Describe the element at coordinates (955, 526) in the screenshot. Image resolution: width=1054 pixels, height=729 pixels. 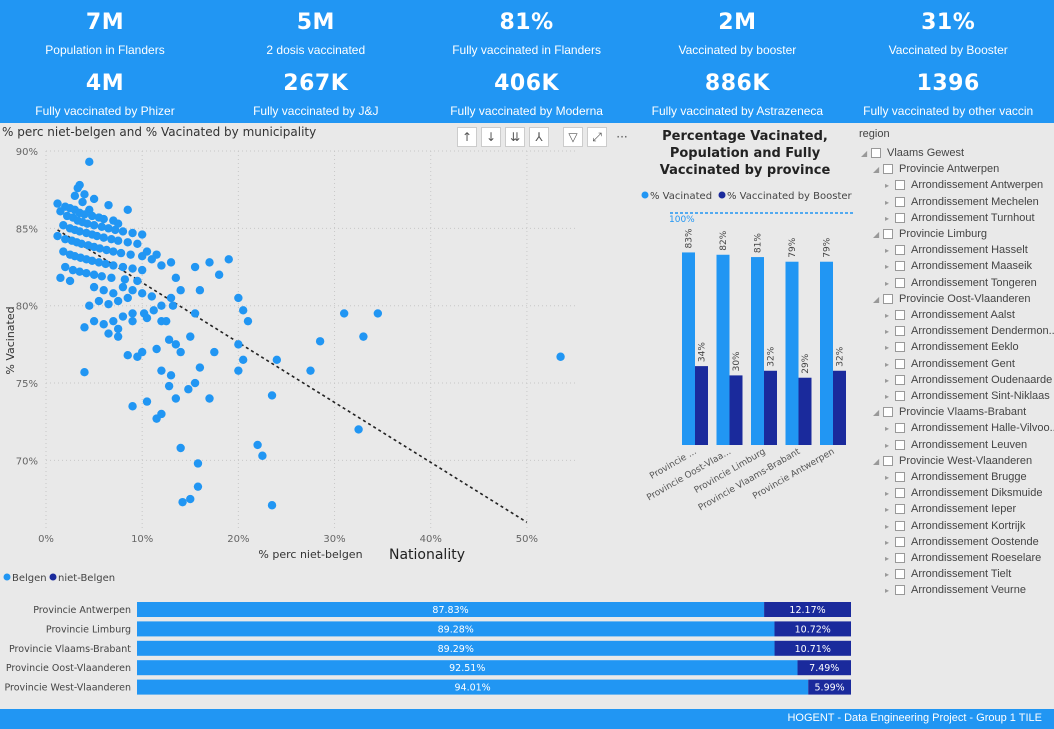
I see `tree-item-arrondissement: ▸ Arrondissement Kortrijk` at that location.